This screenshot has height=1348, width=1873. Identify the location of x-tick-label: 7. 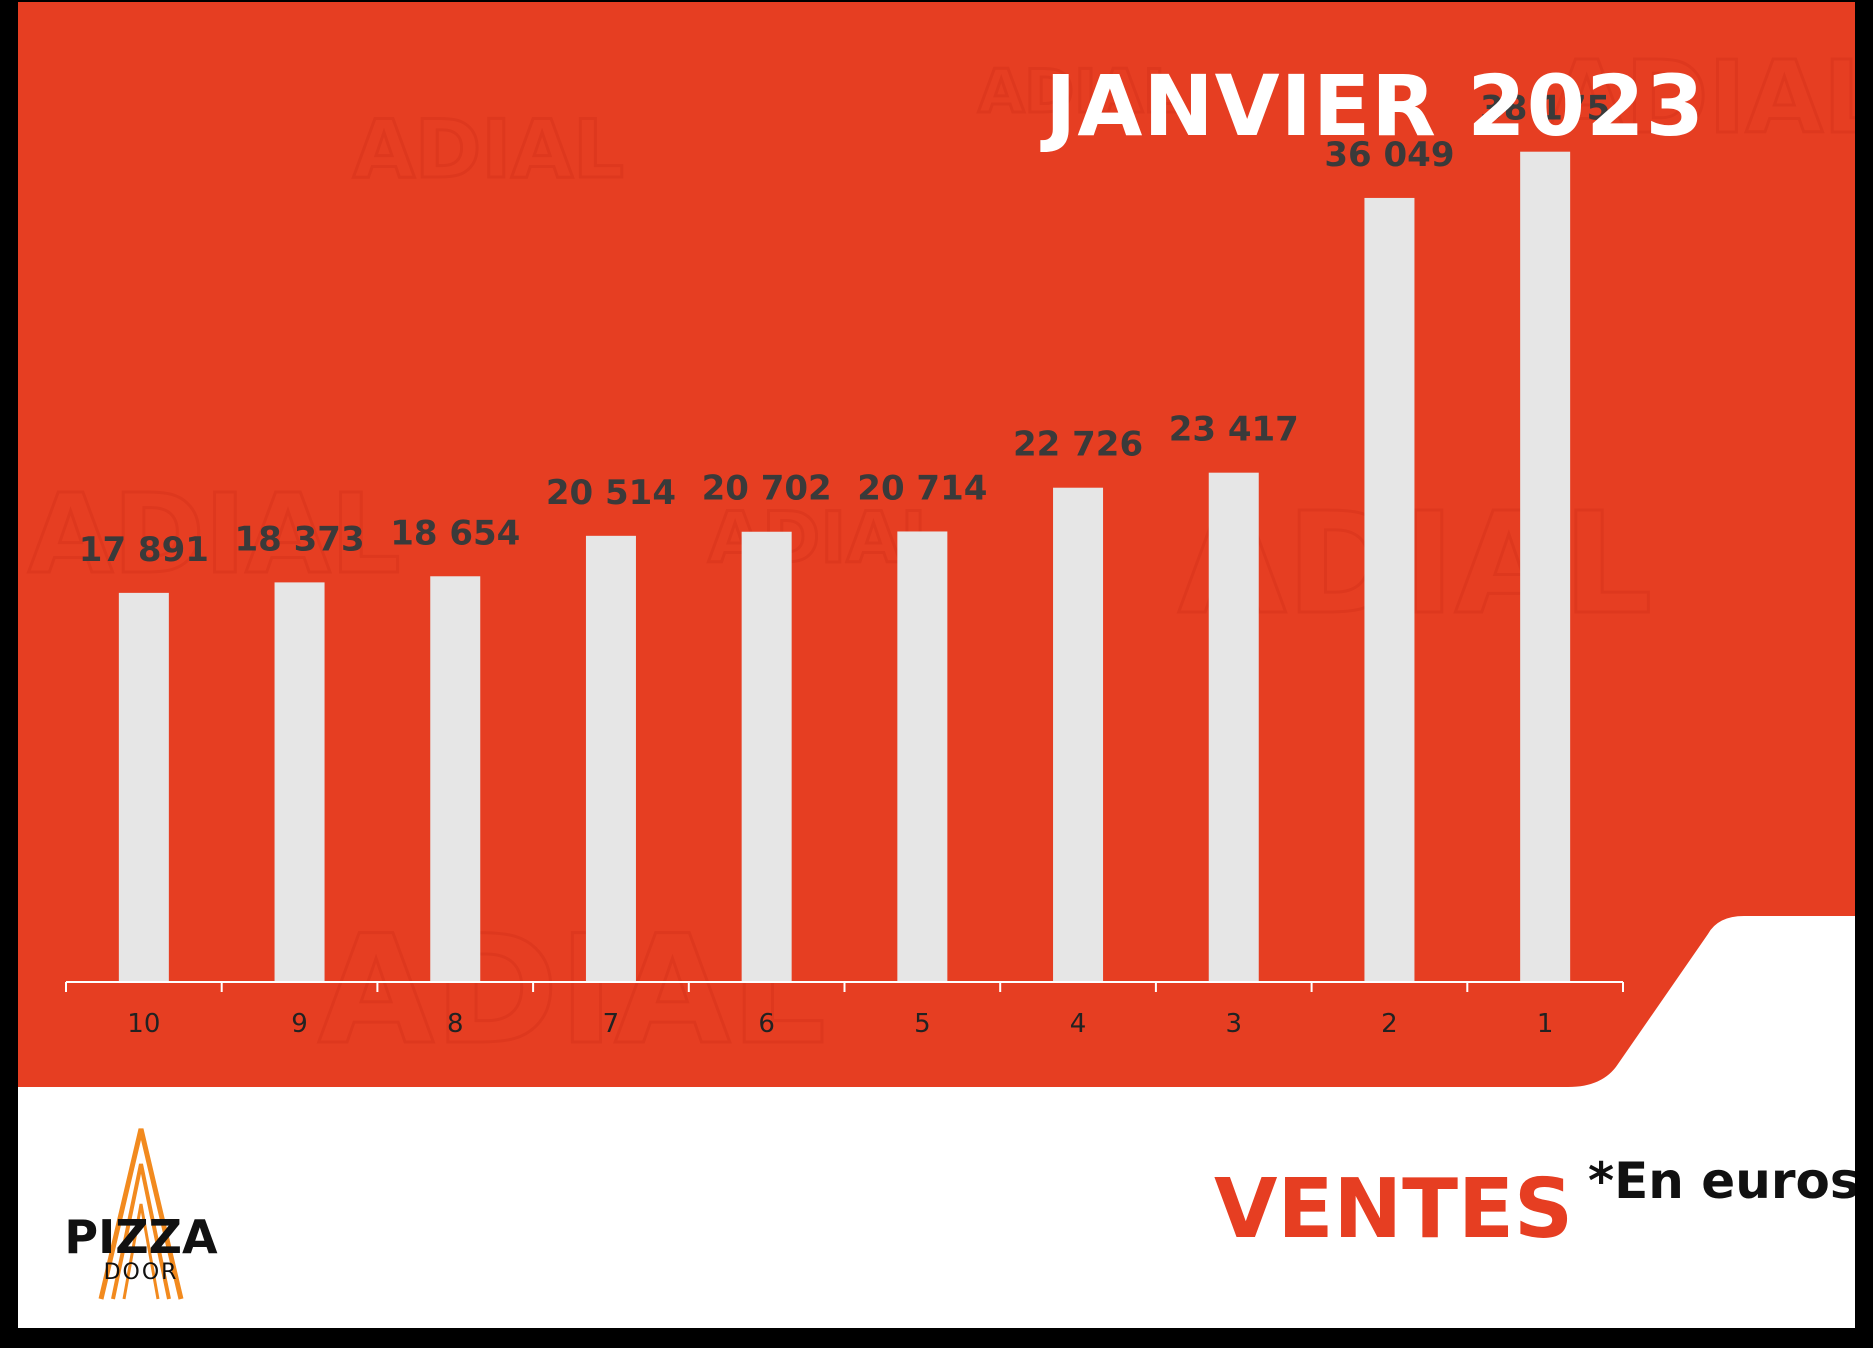
(611, 1024).